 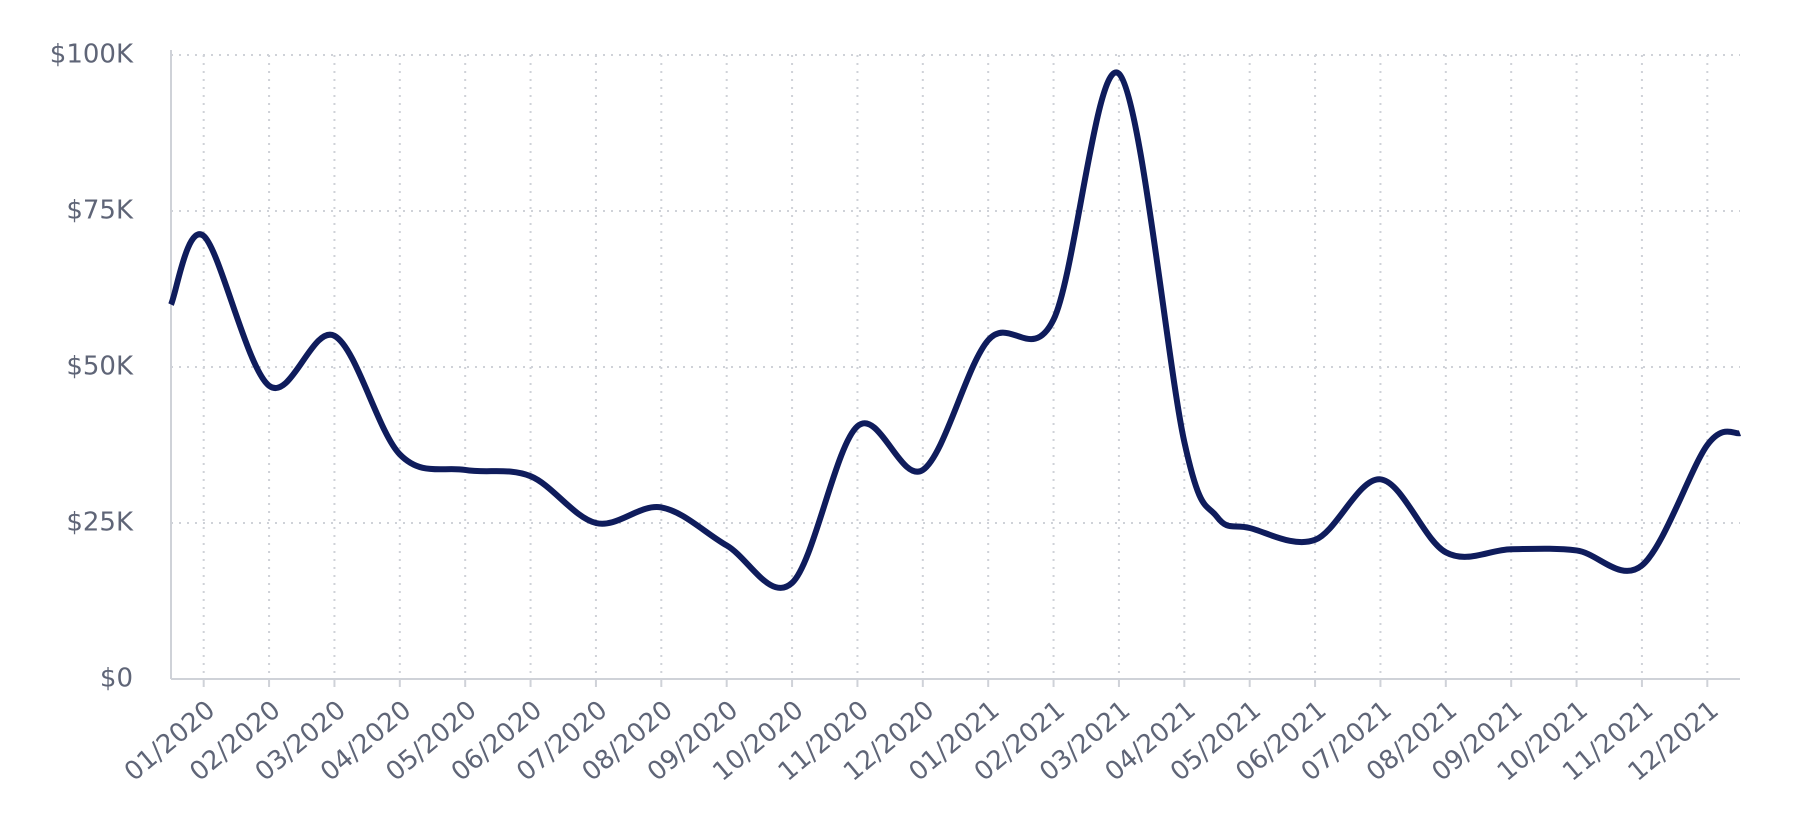 I want to click on y-tick-label: $50K, so click(x=100, y=367).